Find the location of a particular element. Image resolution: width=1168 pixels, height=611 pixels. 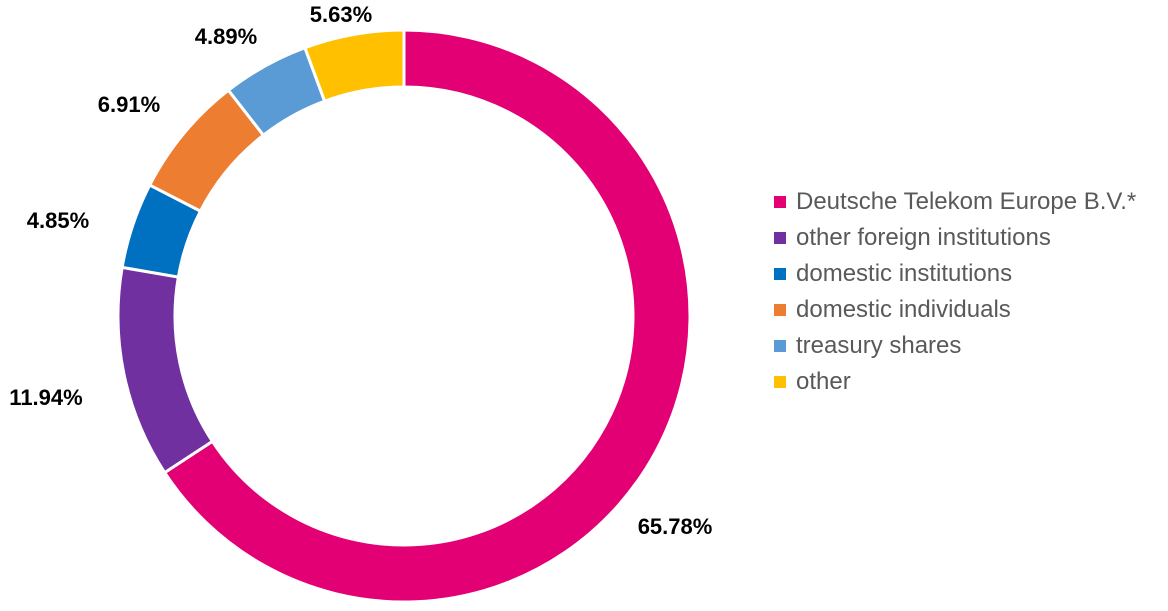

slice-other is located at coordinates (354, 66).